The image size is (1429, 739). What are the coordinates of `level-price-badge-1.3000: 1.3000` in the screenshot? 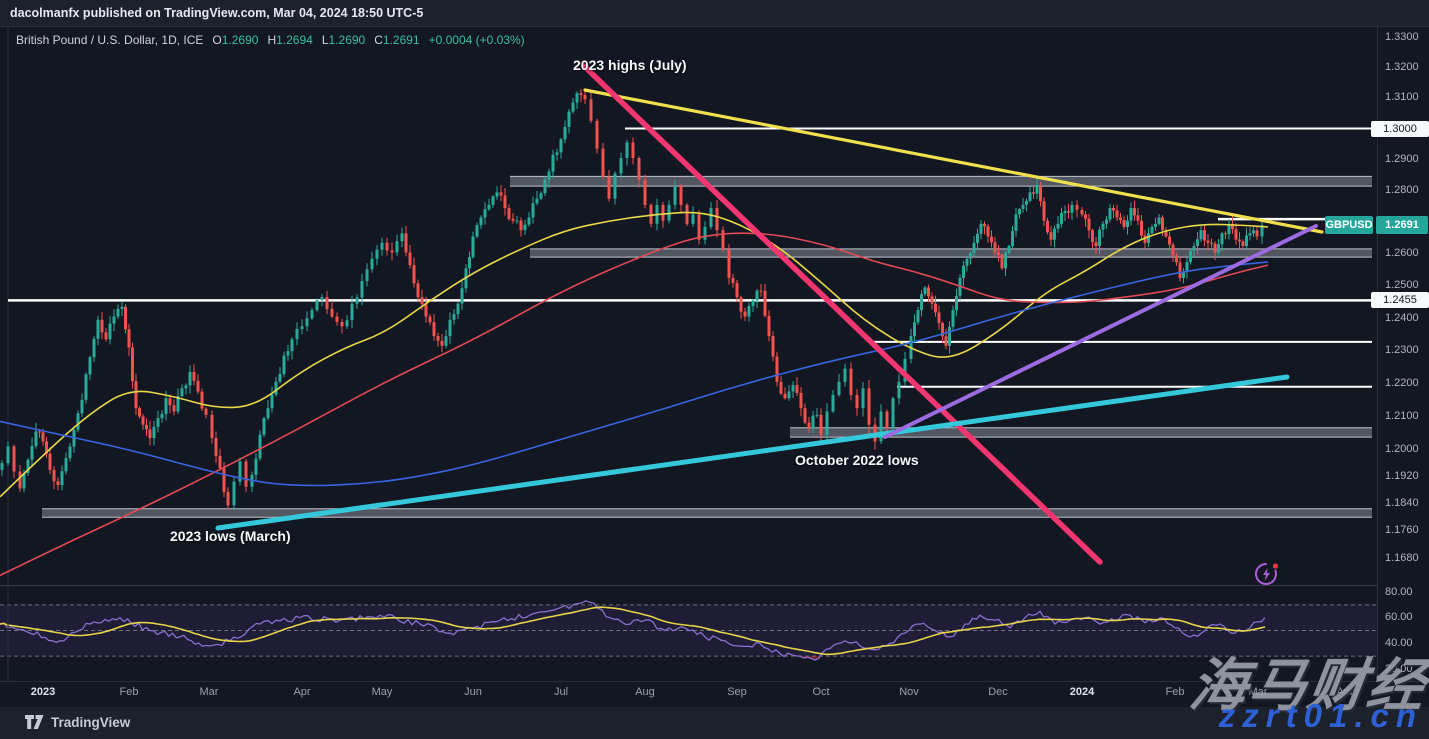 It's located at (1400, 128).